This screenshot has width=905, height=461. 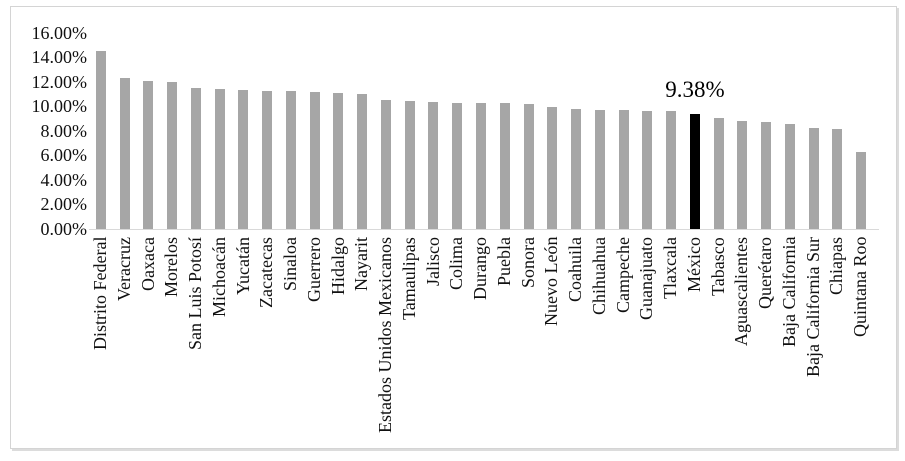 What do you see at coordinates (860, 287) in the screenshot?
I see `x-category-label: Quintana Roo` at bounding box center [860, 287].